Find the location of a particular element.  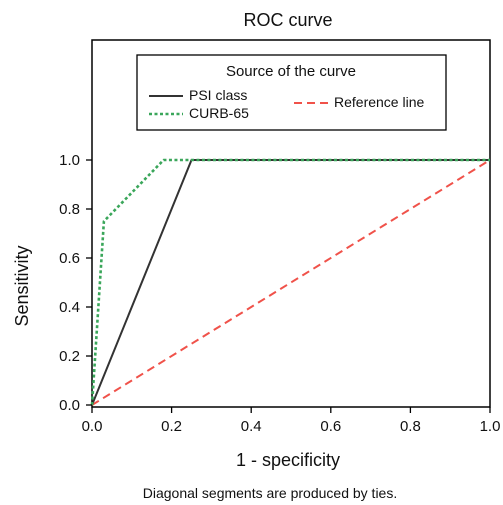

legend-label-curb-65: CURB-65 is located at coordinates (219, 113).